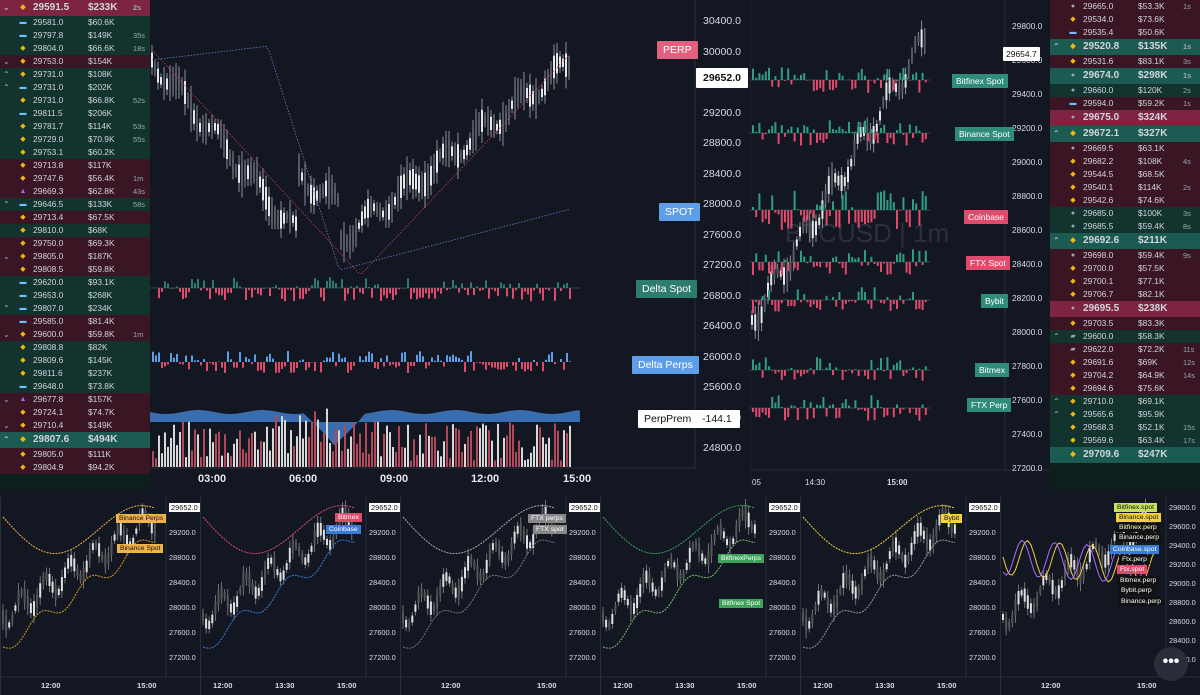 The width and height of the screenshot is (1200, 695). What do you see at coordinates (1027, 332) in the screenshot?
I see `price-tick: 28000.0` at bounding box center [1027, 332].